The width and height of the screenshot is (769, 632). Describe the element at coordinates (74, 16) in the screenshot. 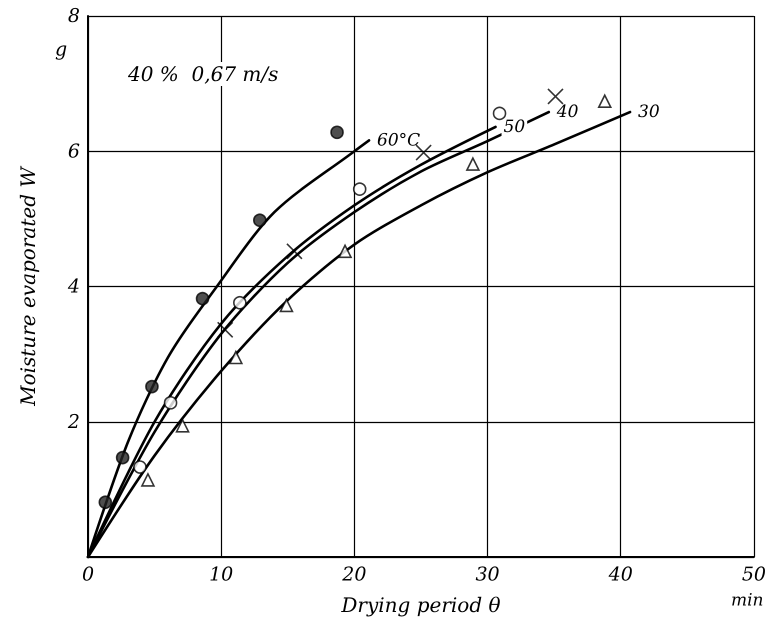

I see `y-tick-label: 8` at that location.